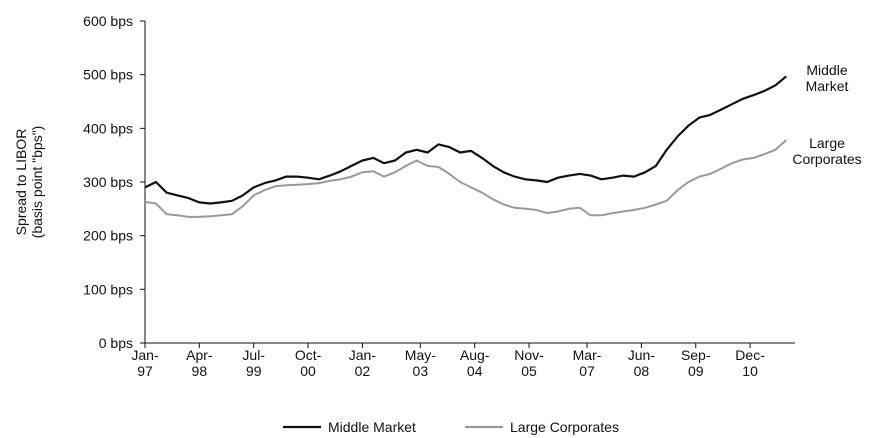  Describe the element at coordinates (308, 363) in the screenshot. I see `x-tick-label: Oct-00` at that location.